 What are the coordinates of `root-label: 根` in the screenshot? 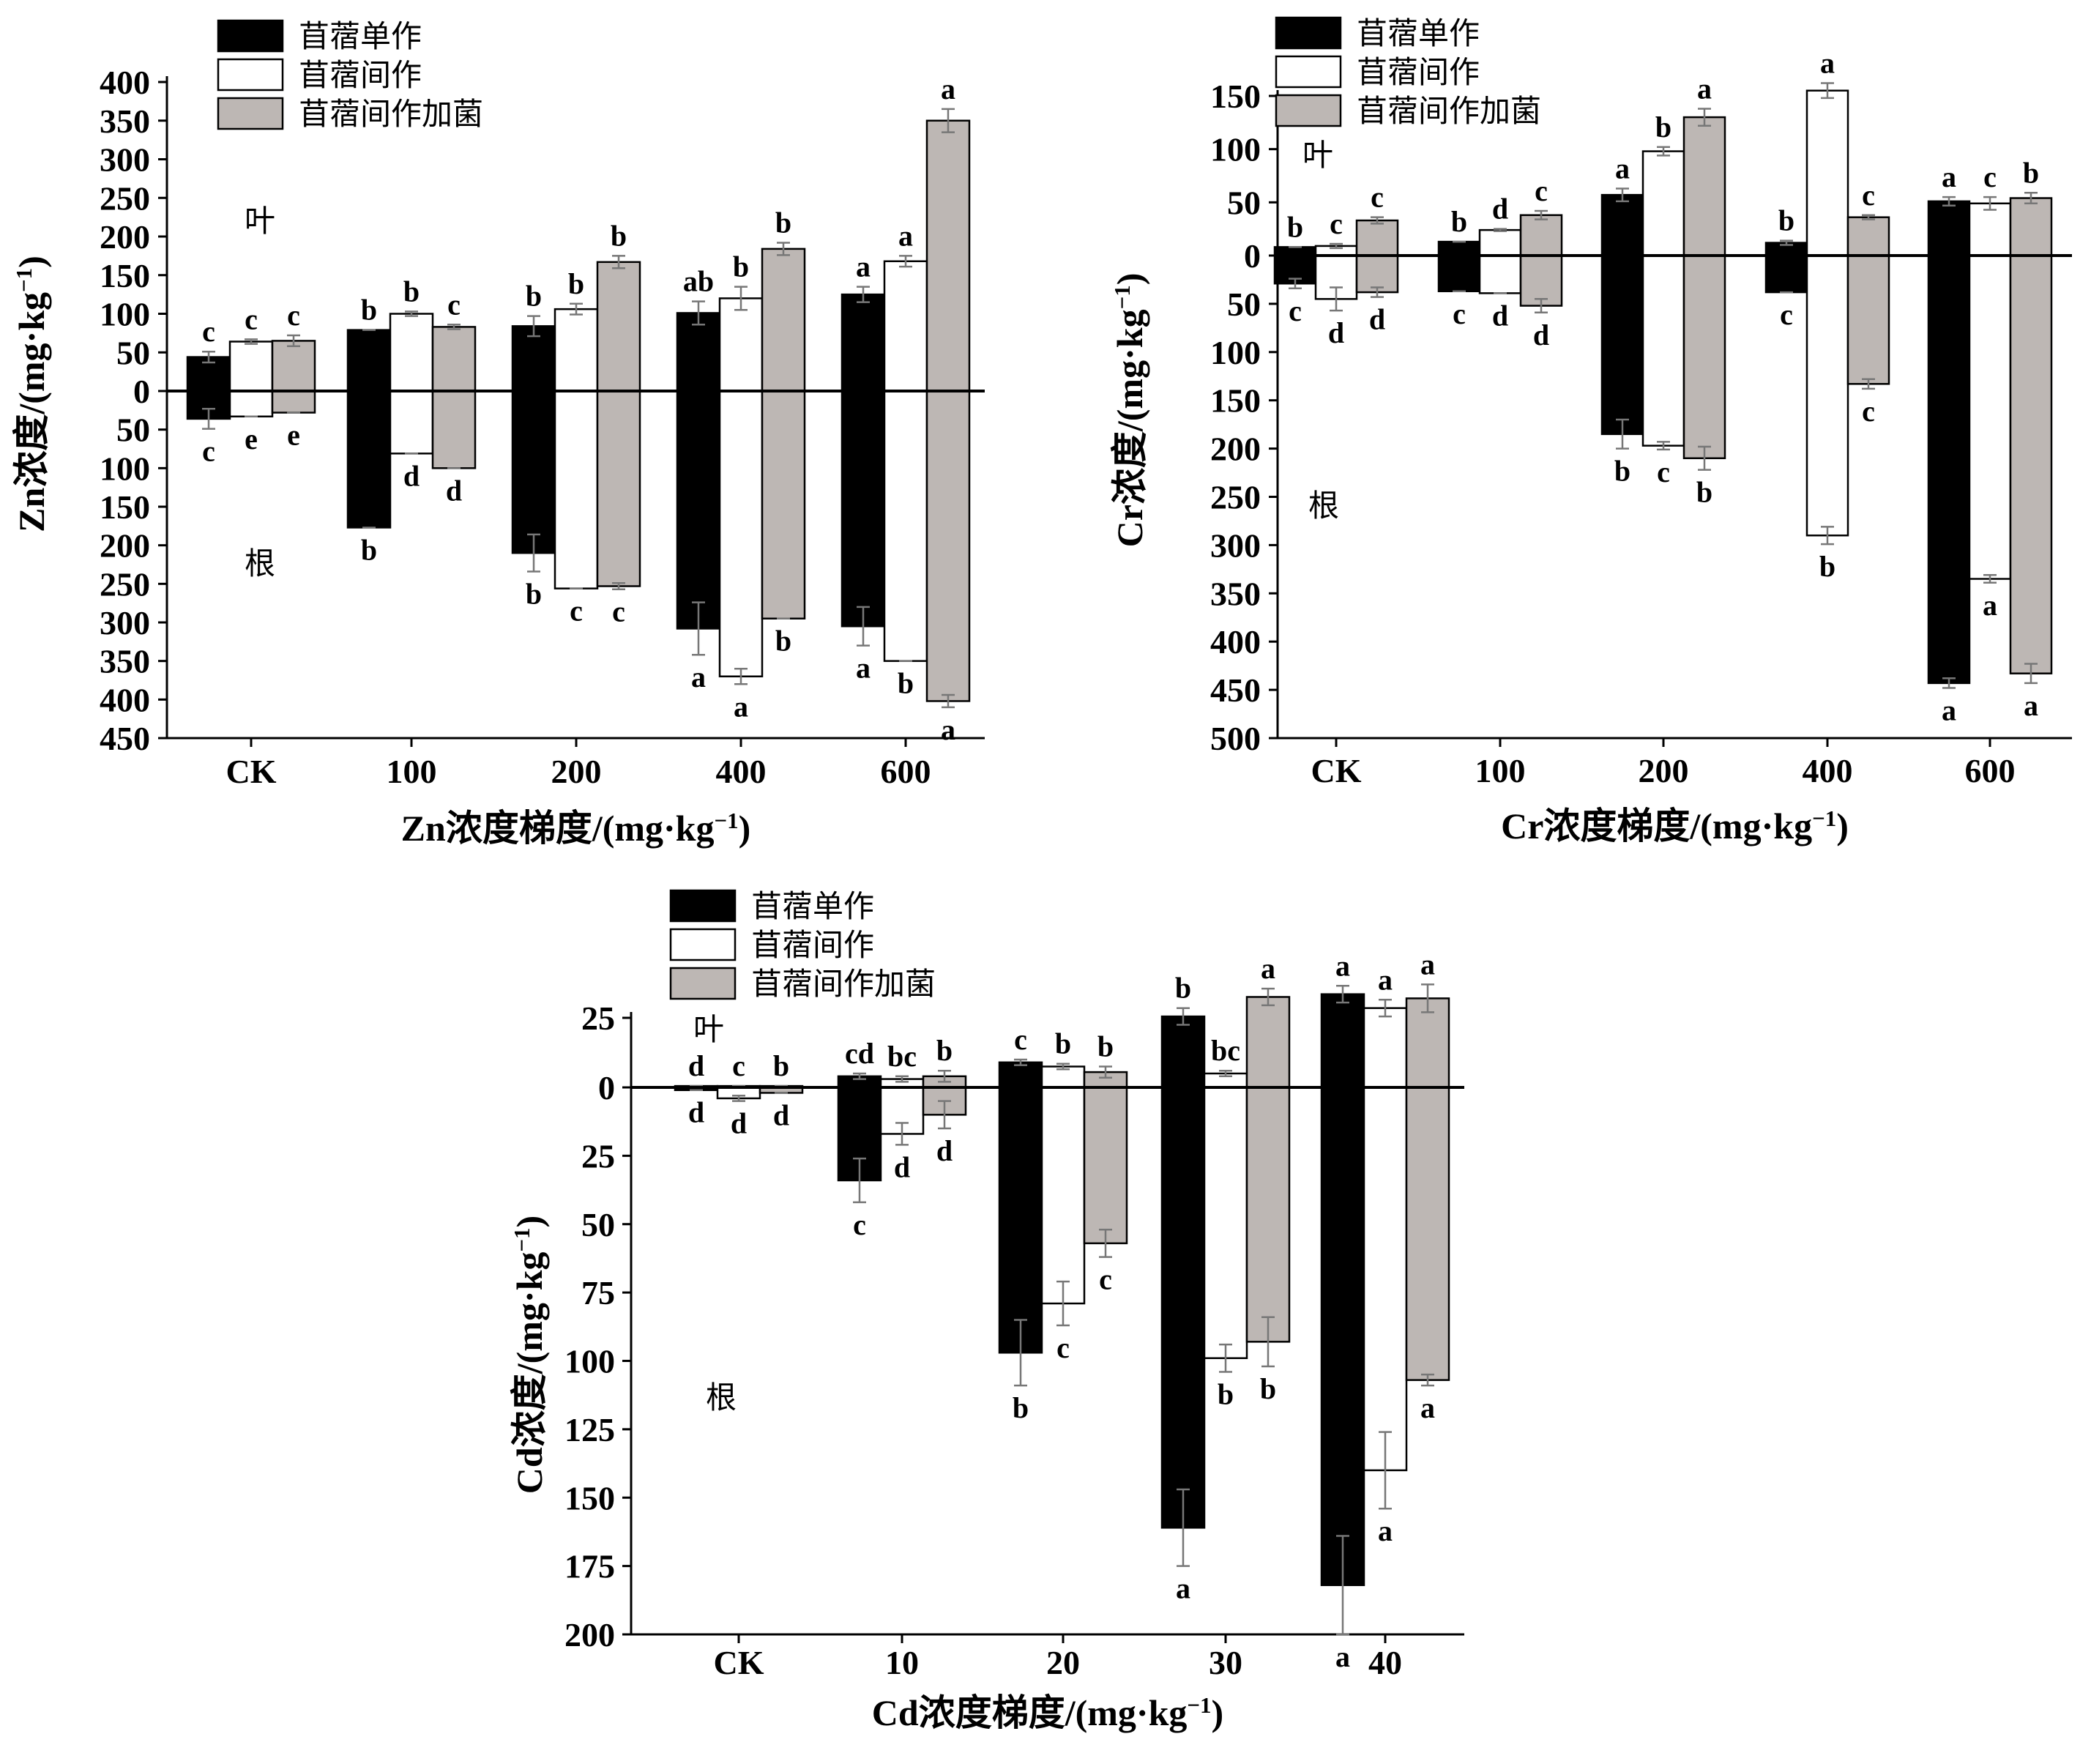 It's located at (260, 563).